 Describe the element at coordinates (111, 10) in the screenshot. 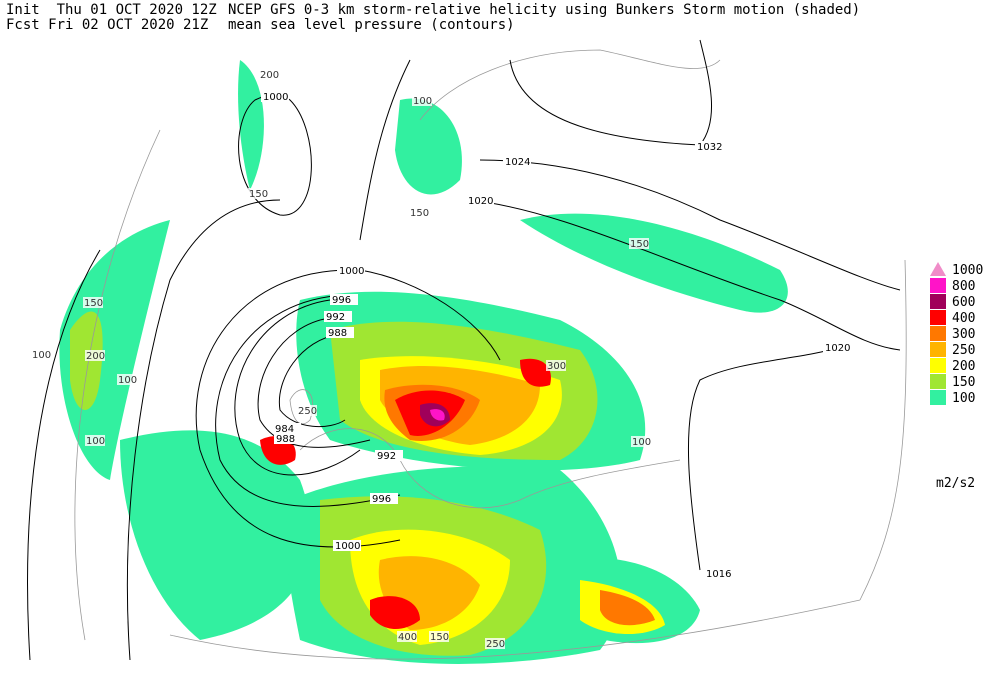

I see `init-time: Init Thu 01 OCT 2020 12Z` at that location.